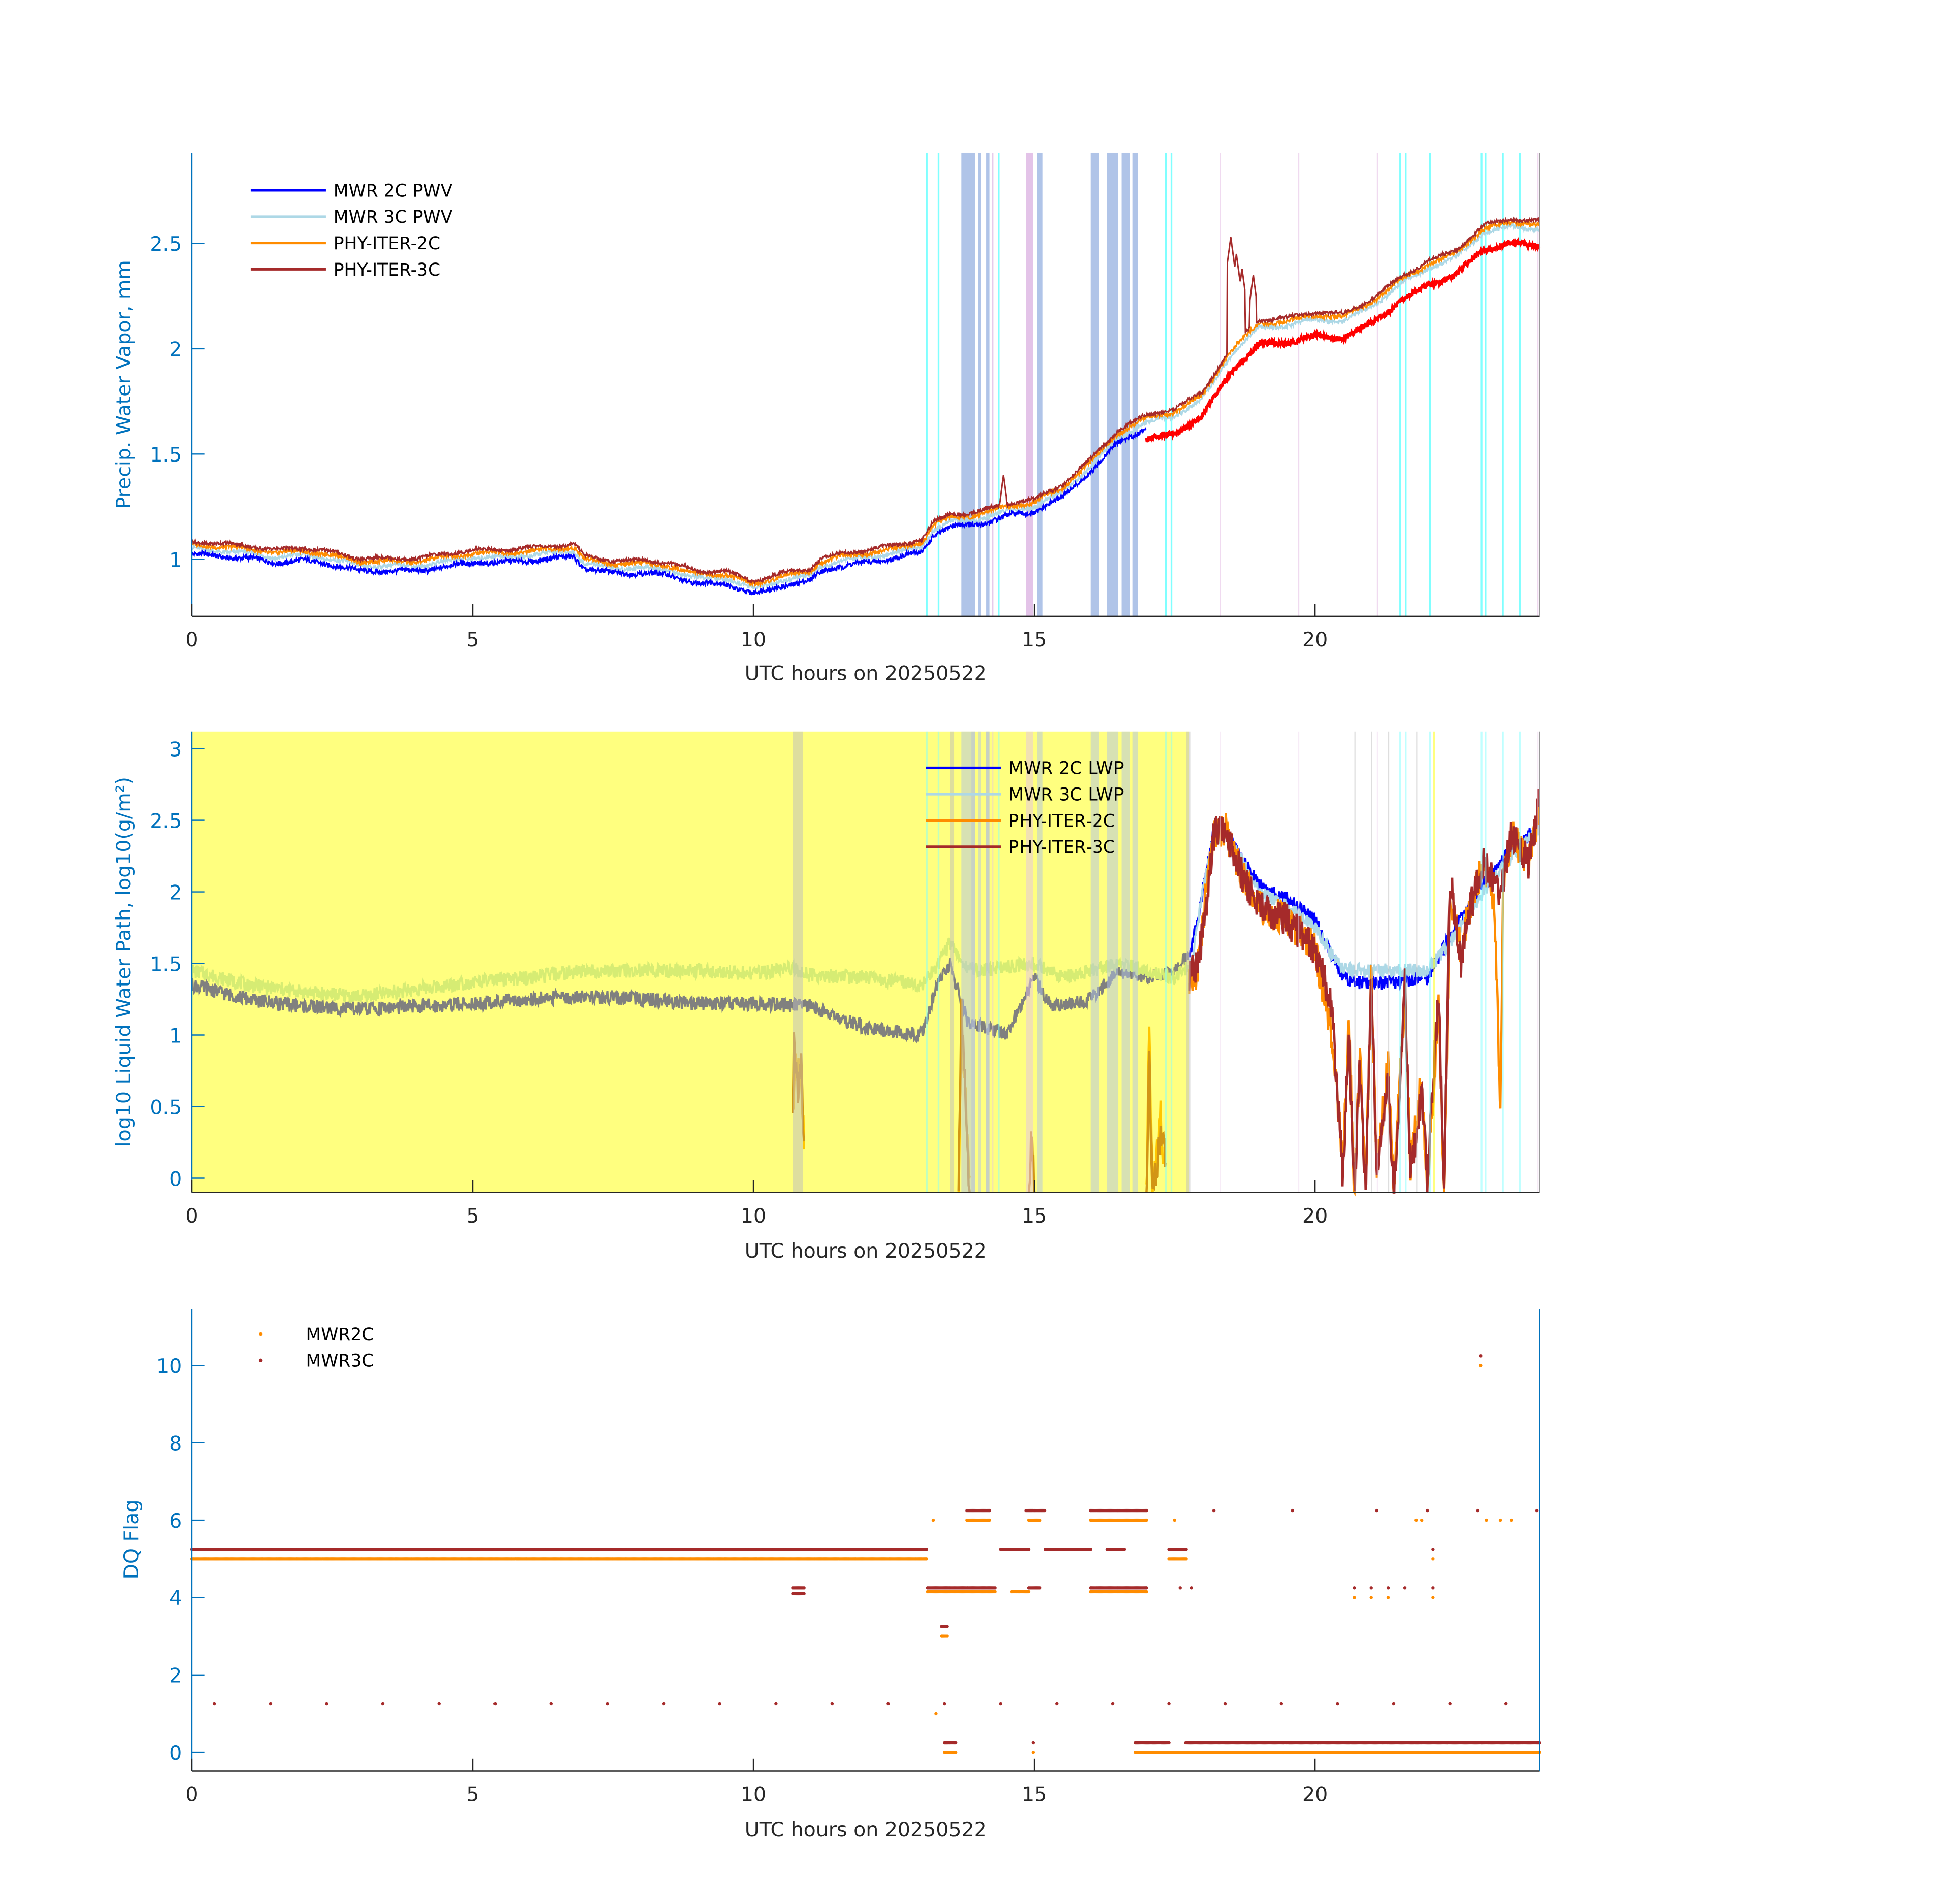 Image resolution: width=1942 pixels, height=1904 pixels. I want to click on x-tick-label: 5, so click(472, 1216).